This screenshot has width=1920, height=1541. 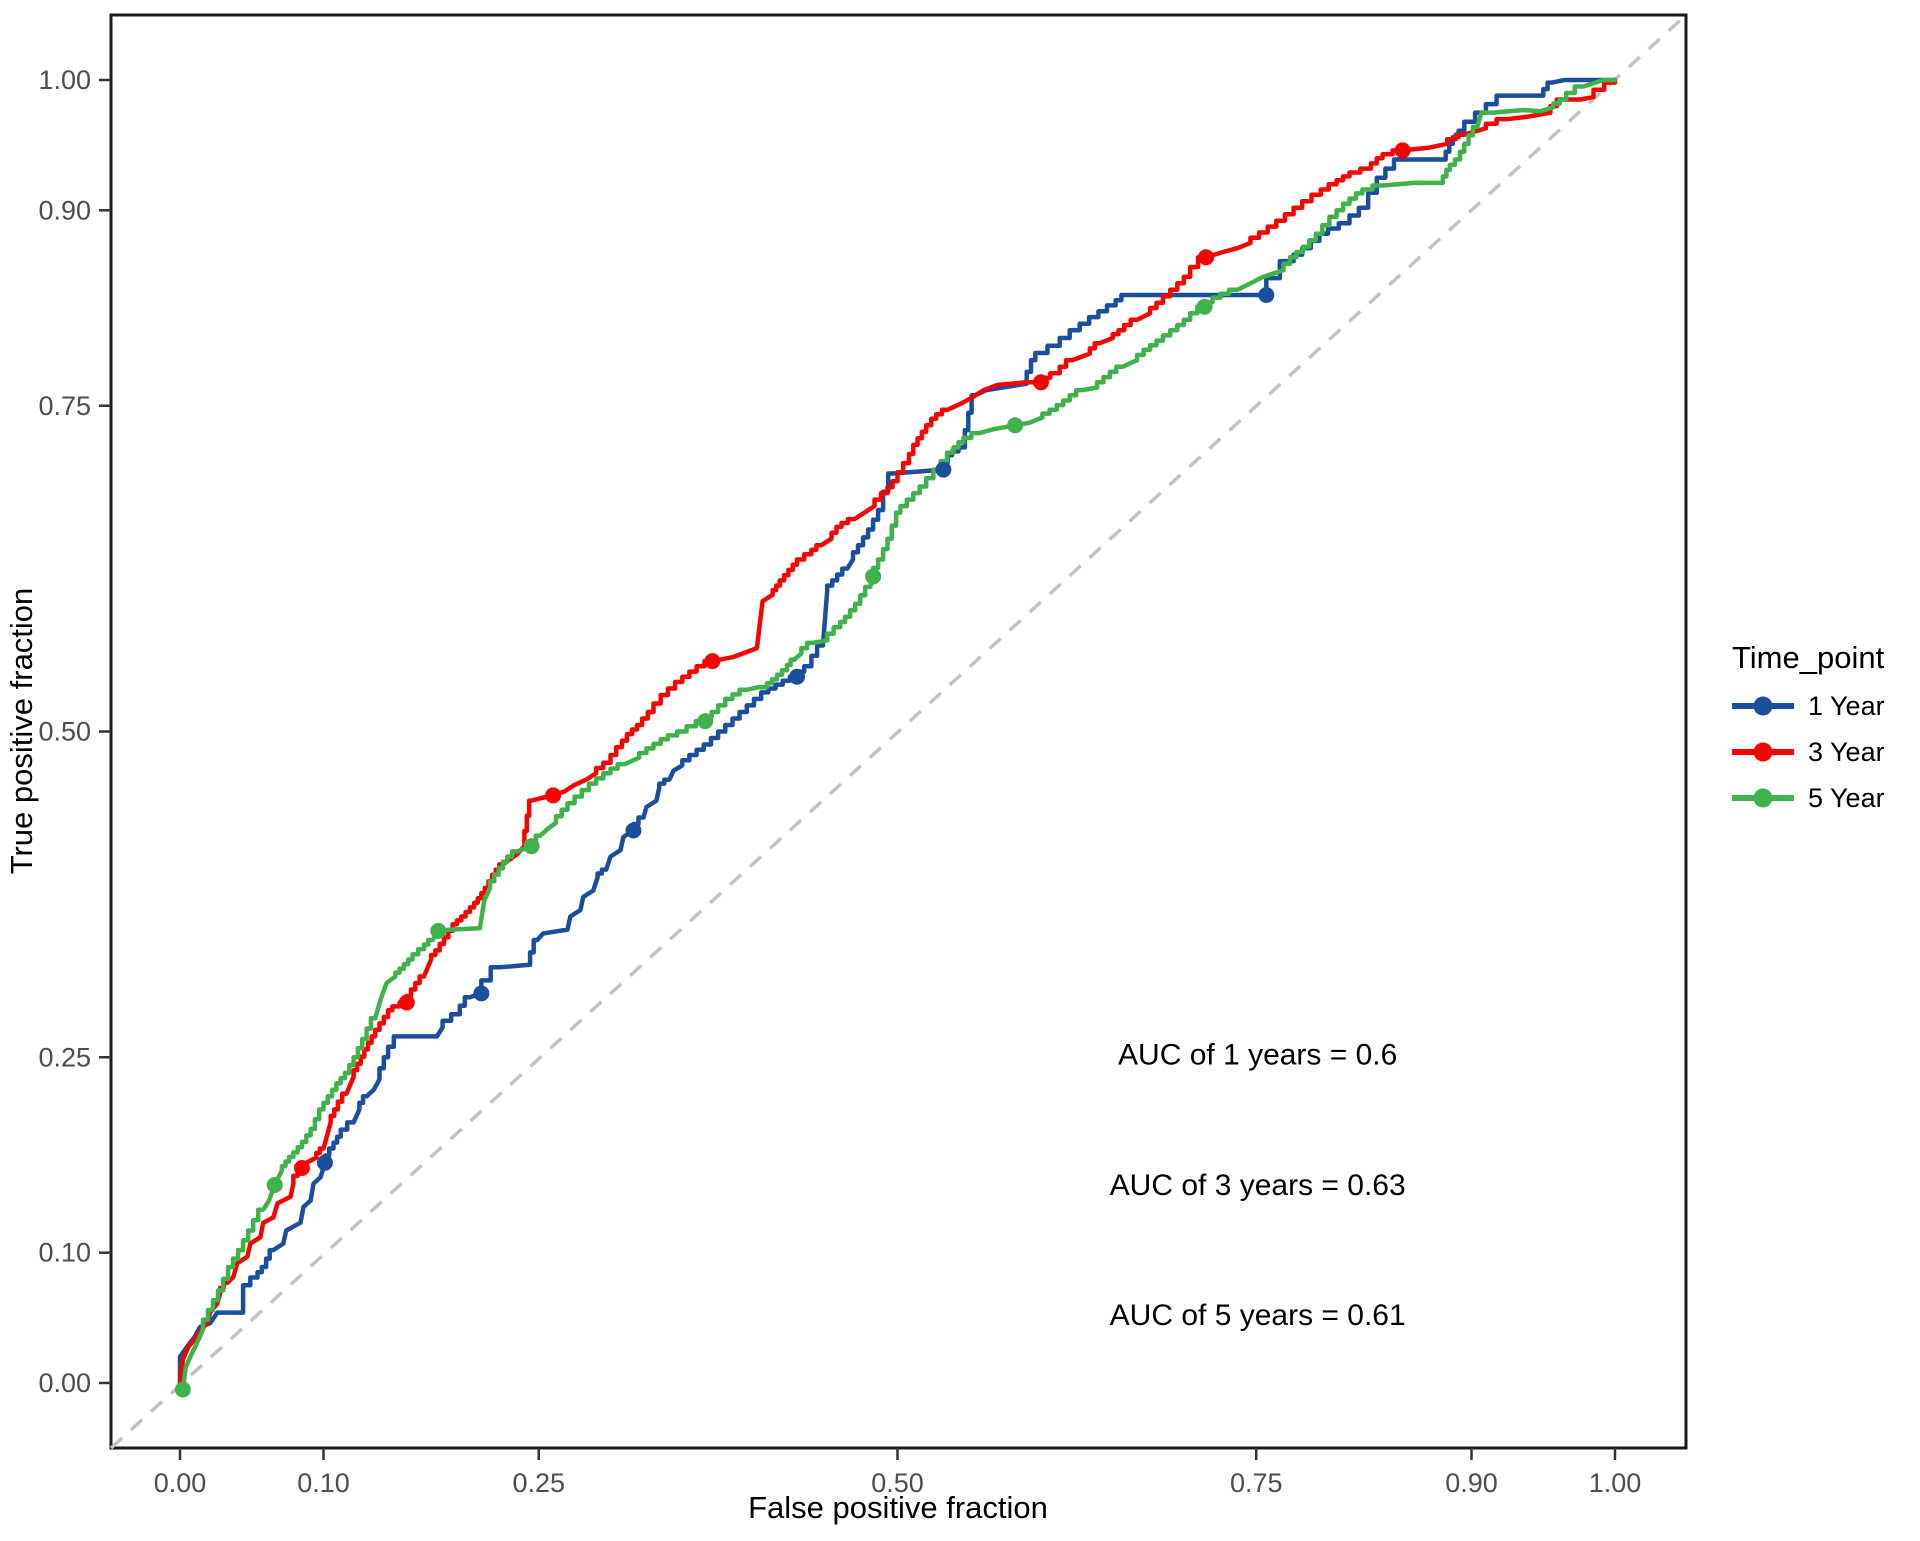 What do you see at coordinates (1846, 798) in the screenshot?
I see `legend-label-5-year: 5 Year` at bounding box center [1846, 798].